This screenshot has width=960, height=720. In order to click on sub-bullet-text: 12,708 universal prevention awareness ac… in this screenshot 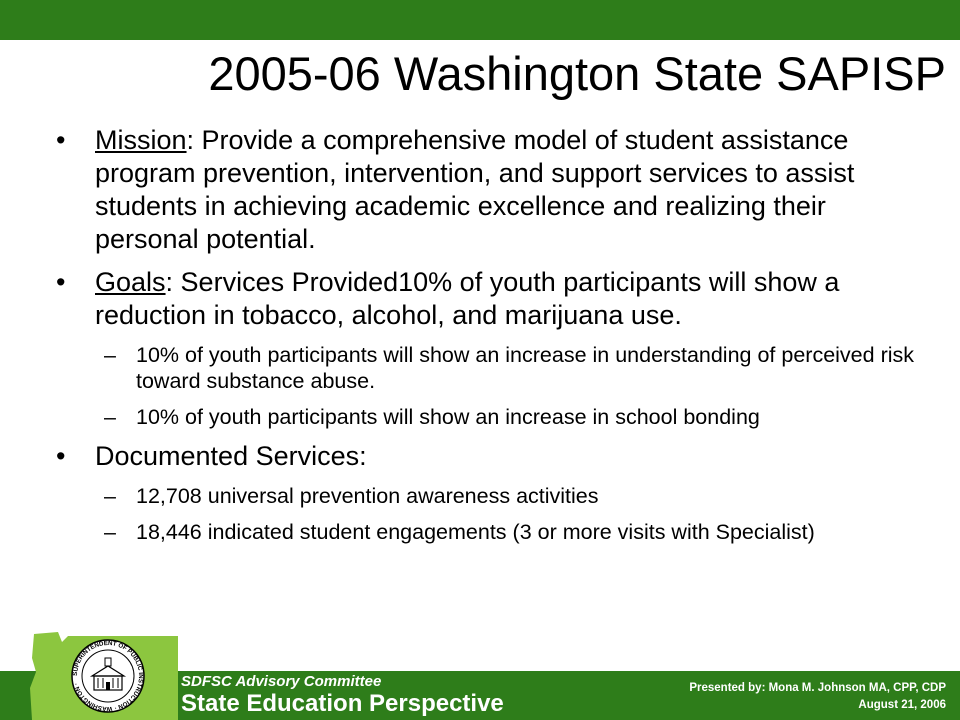, I will do `click(367, 496)`.